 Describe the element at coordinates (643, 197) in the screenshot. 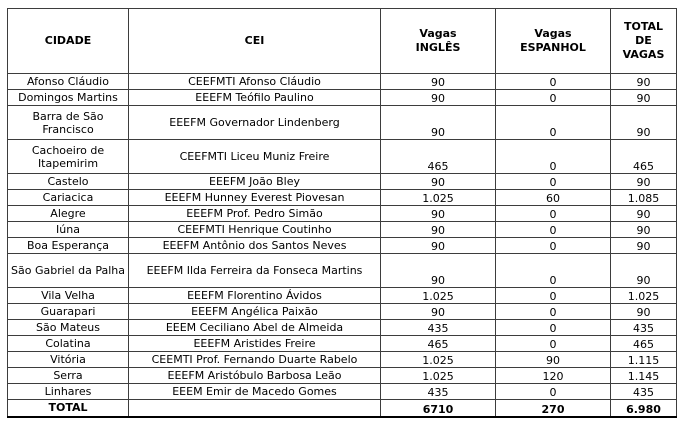

I see `total-vagas-cell: 1.085` at that location.